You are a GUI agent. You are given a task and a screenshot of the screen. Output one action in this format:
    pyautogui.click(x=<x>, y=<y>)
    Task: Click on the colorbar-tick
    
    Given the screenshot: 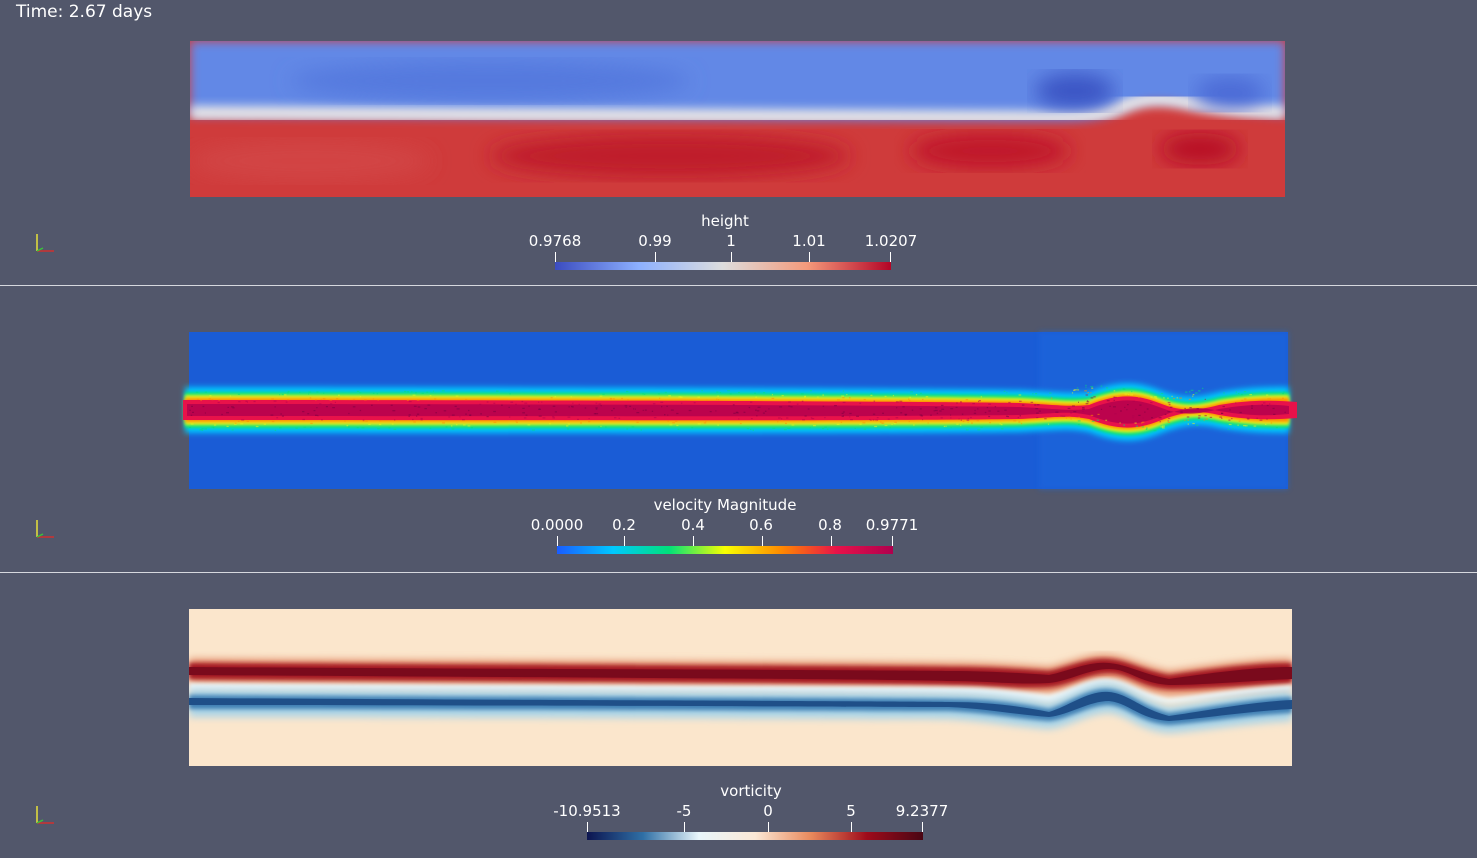 What is the action you would take?
    pyautogui.click(x=555, y=257)
    